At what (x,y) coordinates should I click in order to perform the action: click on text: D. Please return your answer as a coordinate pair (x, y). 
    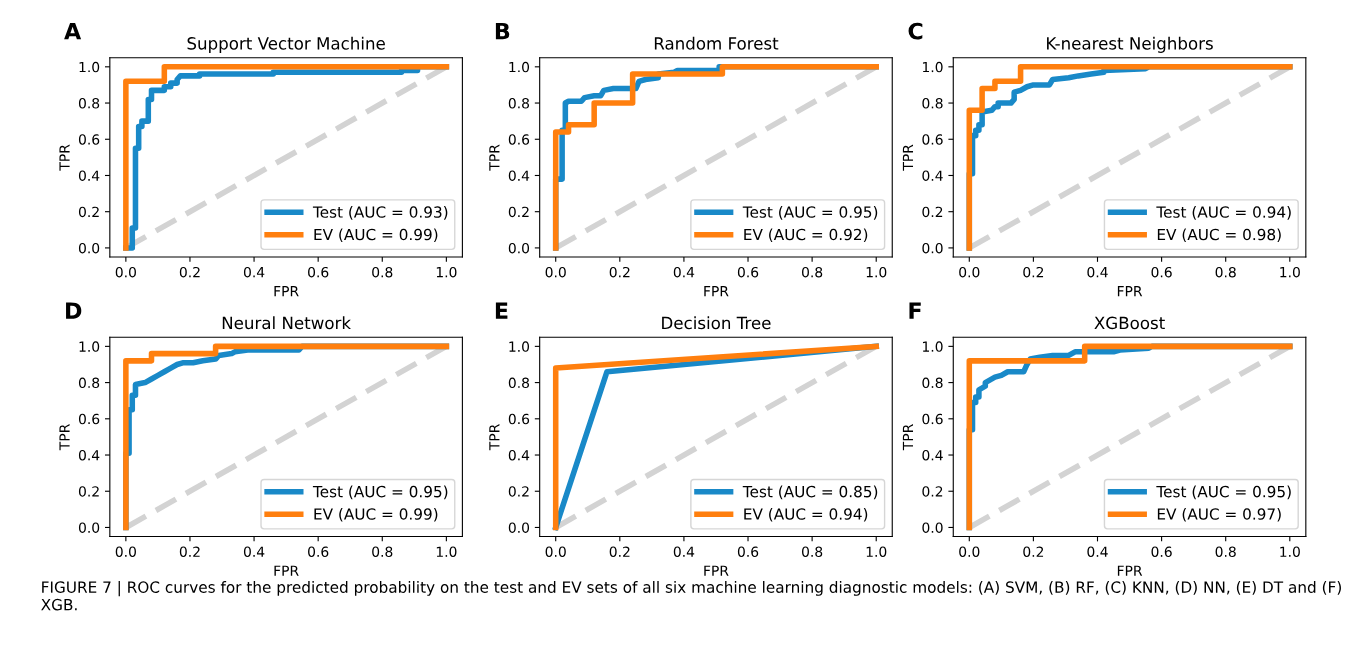
    Looking at the image, I should click on (74, 310).